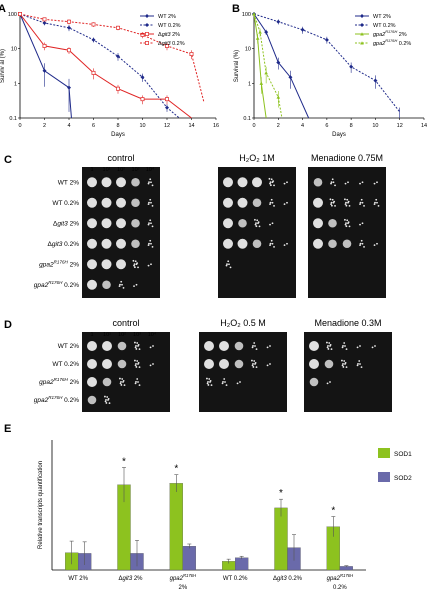 Image resolution: width=444 pixels, height=600 pixels. I want to click on x-tick-label: 4, so click(302, 126).